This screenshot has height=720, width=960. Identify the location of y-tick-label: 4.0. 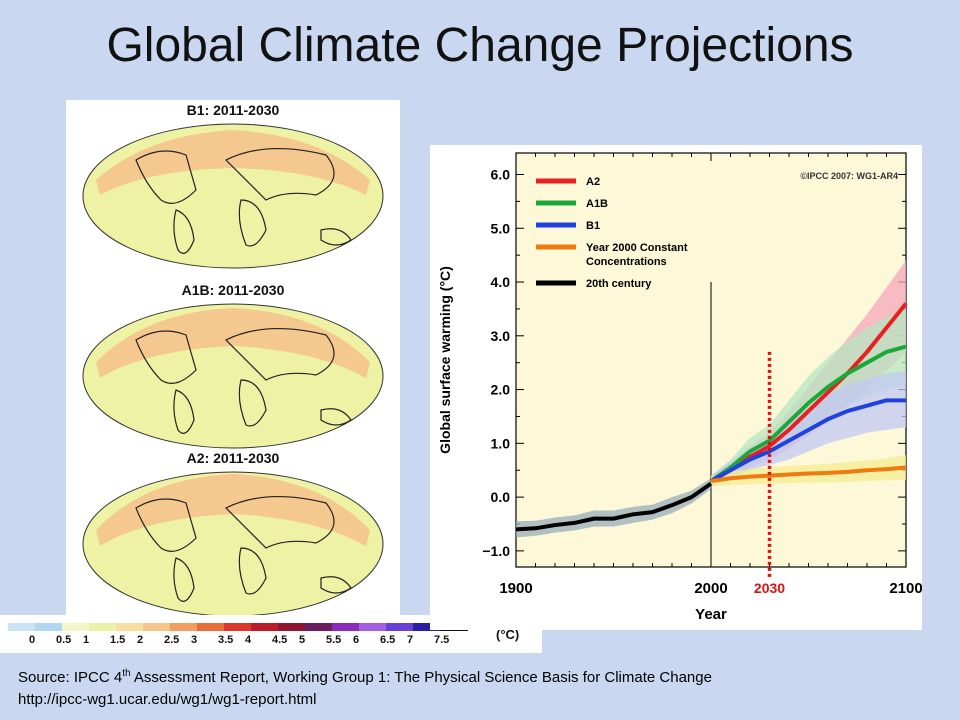
(501, 282).